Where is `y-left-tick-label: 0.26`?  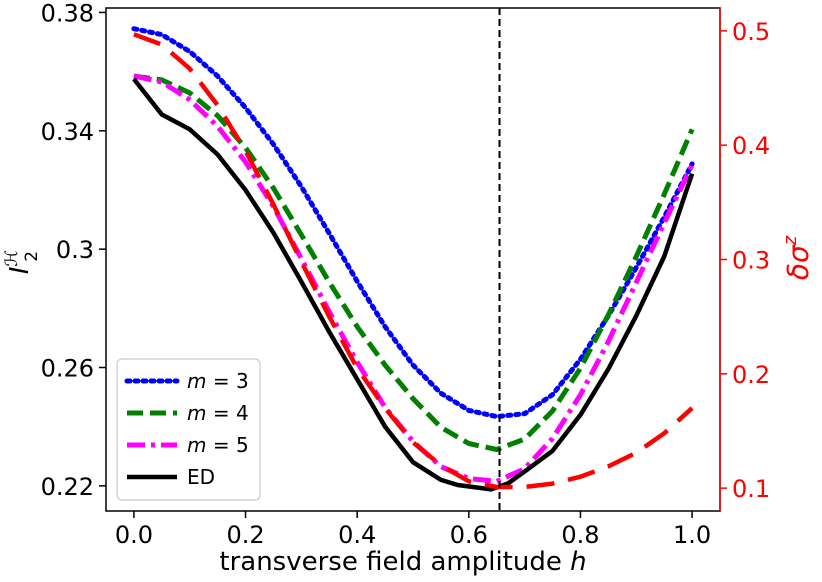 y-left-tick-label: 0.26 is located at coordinates (67, 368).